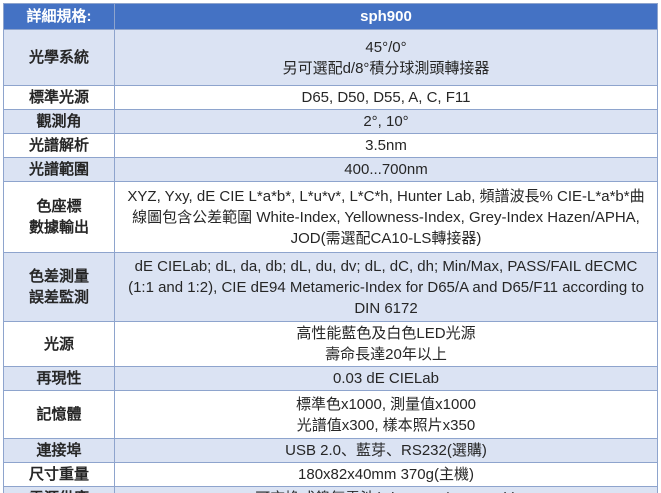 The image size is (661, 493). Describe the element at coordinates (386, 490) in the screenshot. I see `row-value: 可交換式鎳氫電池(NimH, 6V/1100mAh)` at that location.